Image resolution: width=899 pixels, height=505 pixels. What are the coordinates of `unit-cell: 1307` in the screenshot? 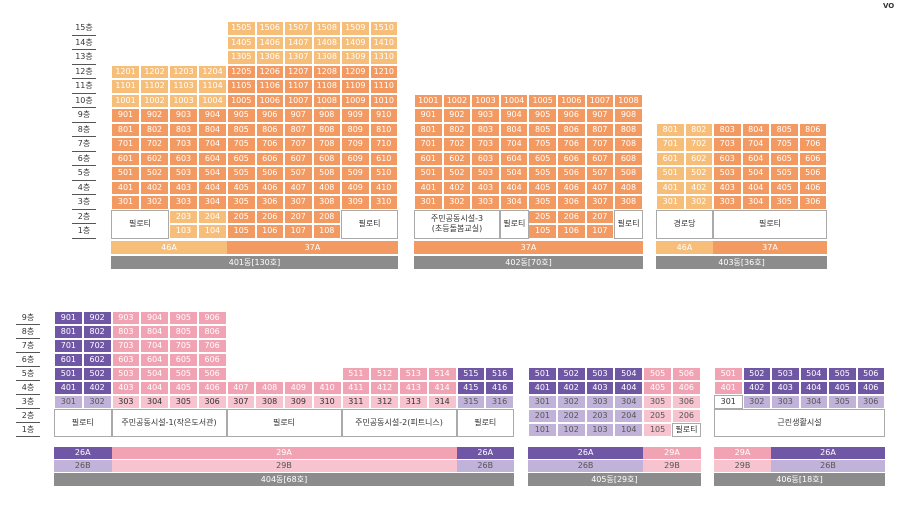 It's located at (298, 57).